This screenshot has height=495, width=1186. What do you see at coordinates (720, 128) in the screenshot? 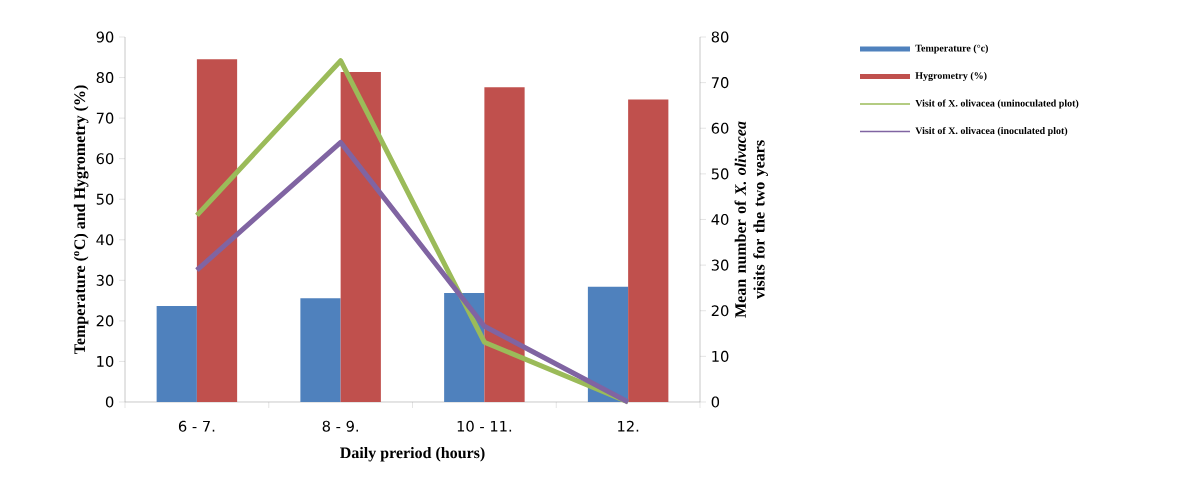
I see `y2-tick-label: 60` at bounding box center [720, 128].